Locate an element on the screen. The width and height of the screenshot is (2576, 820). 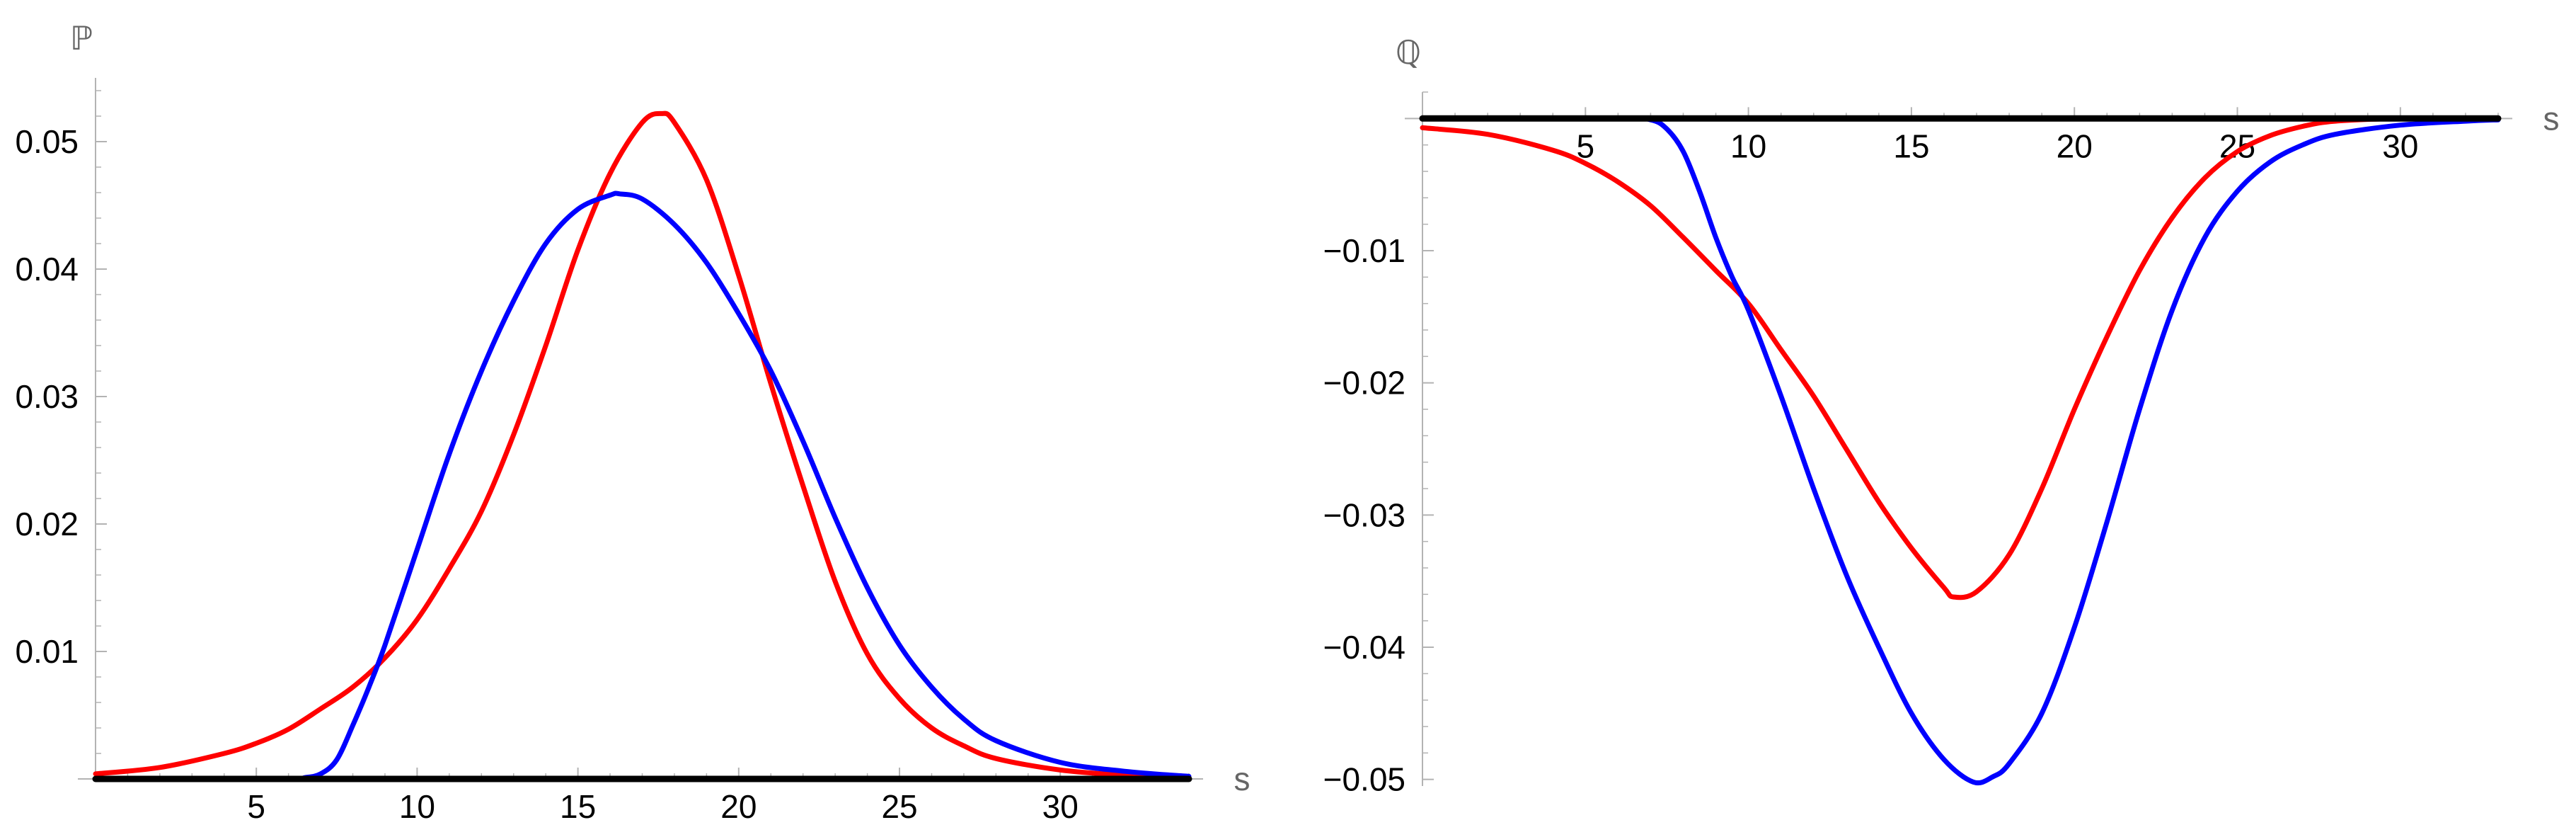
y-tick-label: −0.05 is located at coordinates (1364, 779).